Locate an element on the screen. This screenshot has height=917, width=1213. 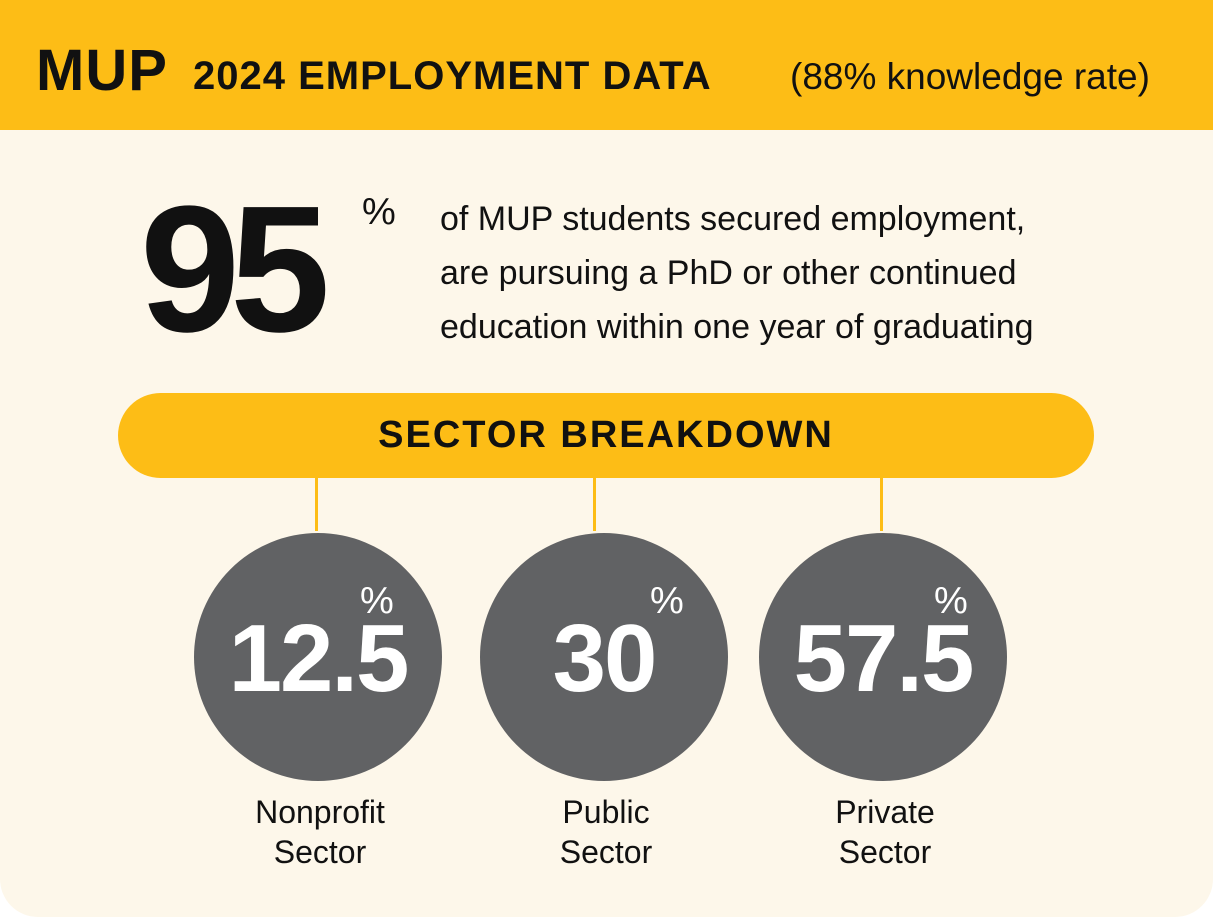
sector-value-nonprofit: 12.5 is located at coordinates (319, 658).